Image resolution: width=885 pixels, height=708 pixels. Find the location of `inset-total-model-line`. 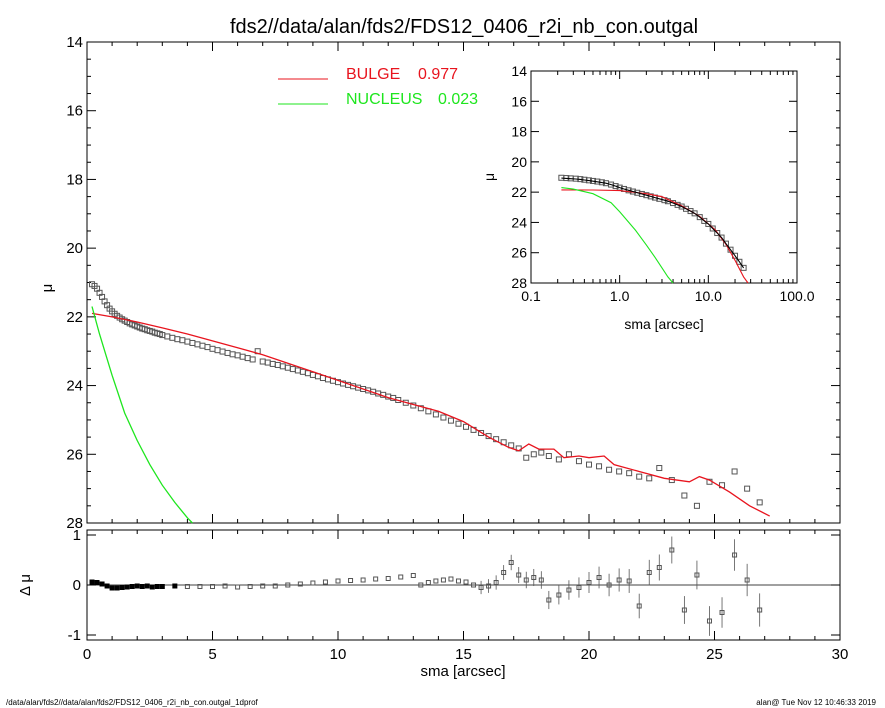

inset-total-model-line is located at coordinates (653, 223).